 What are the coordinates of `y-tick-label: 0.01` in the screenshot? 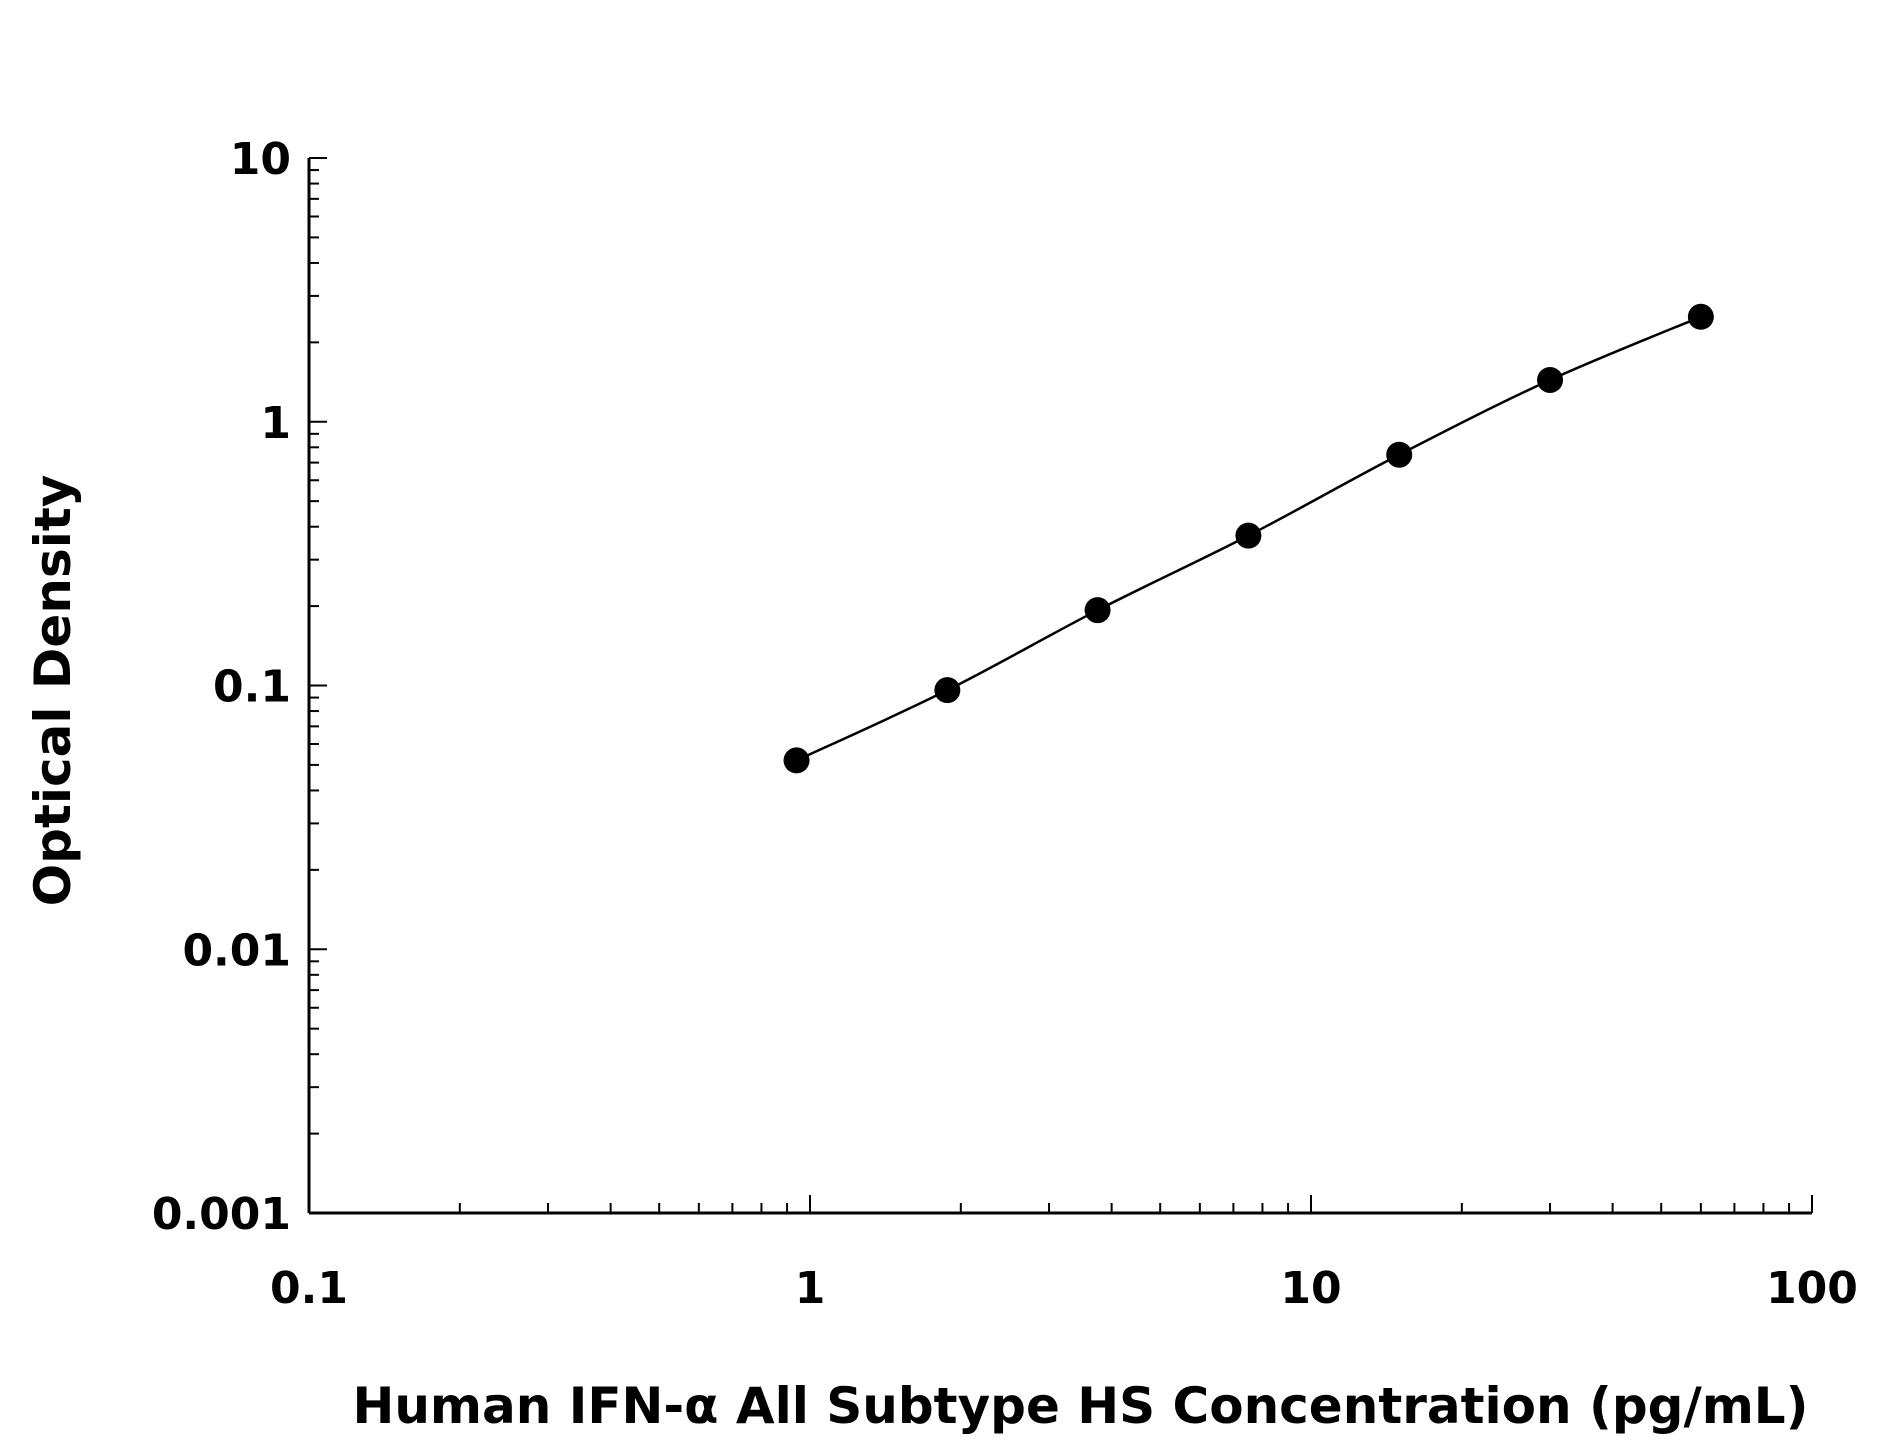 It's located at (236, 950).